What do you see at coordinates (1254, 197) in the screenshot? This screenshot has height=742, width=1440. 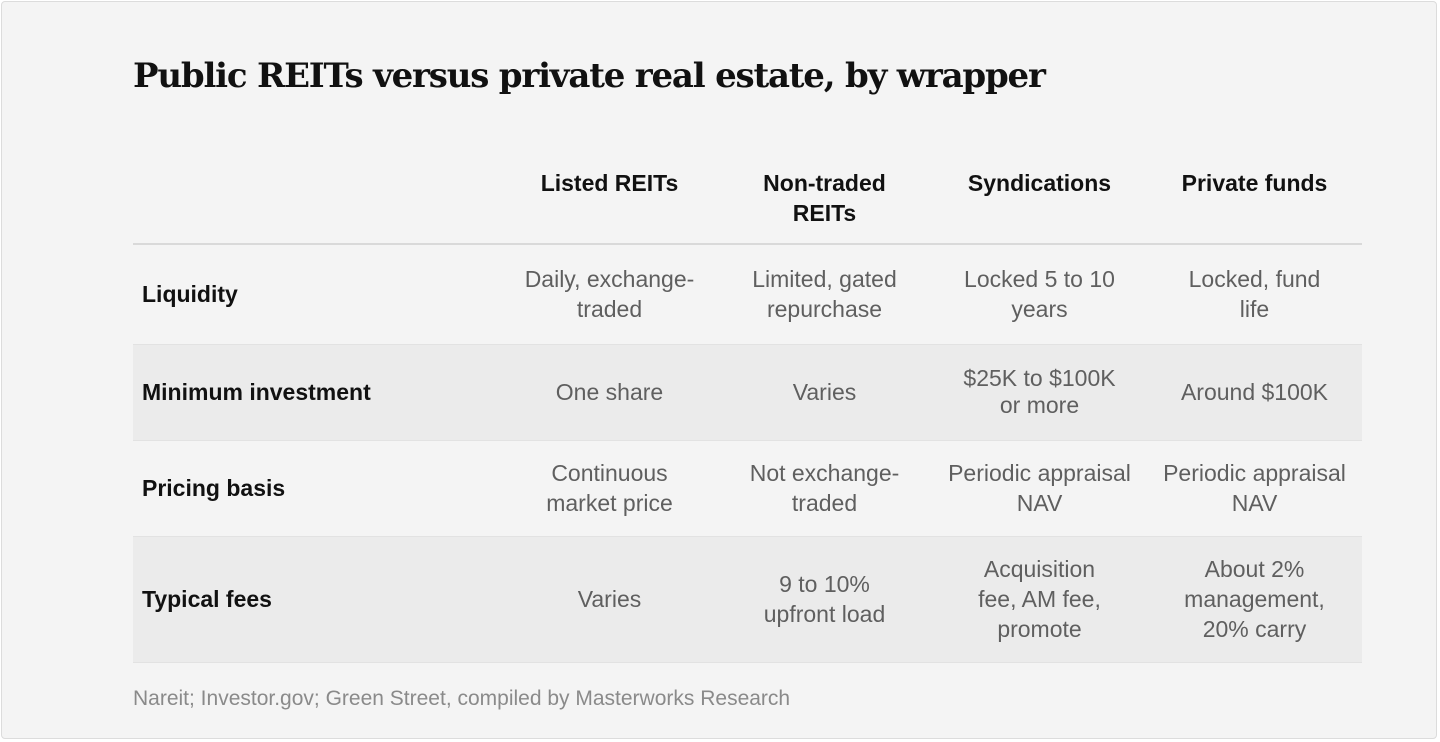 I see `column-header-private-funds: Private funds` at bounding box center [1254, 197].